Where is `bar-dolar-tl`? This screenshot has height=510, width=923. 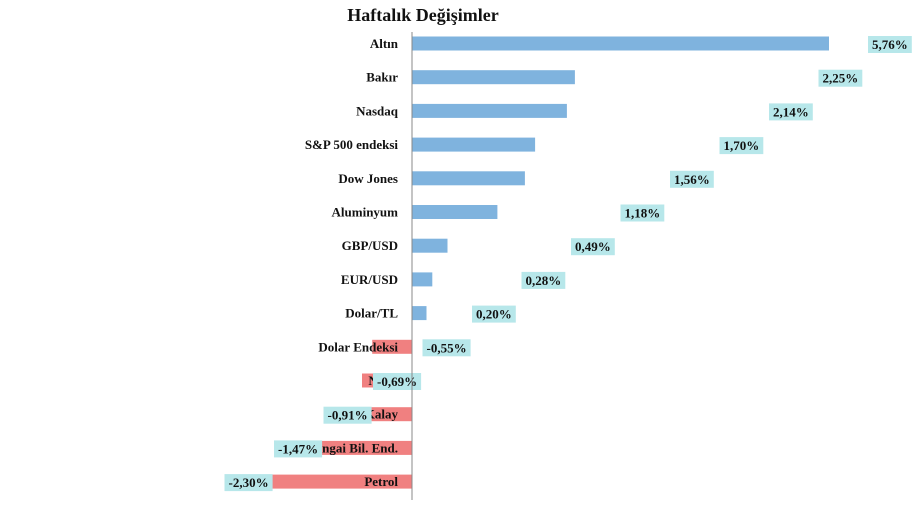 bar-dolar-tl is located at coordinates (419, 313).